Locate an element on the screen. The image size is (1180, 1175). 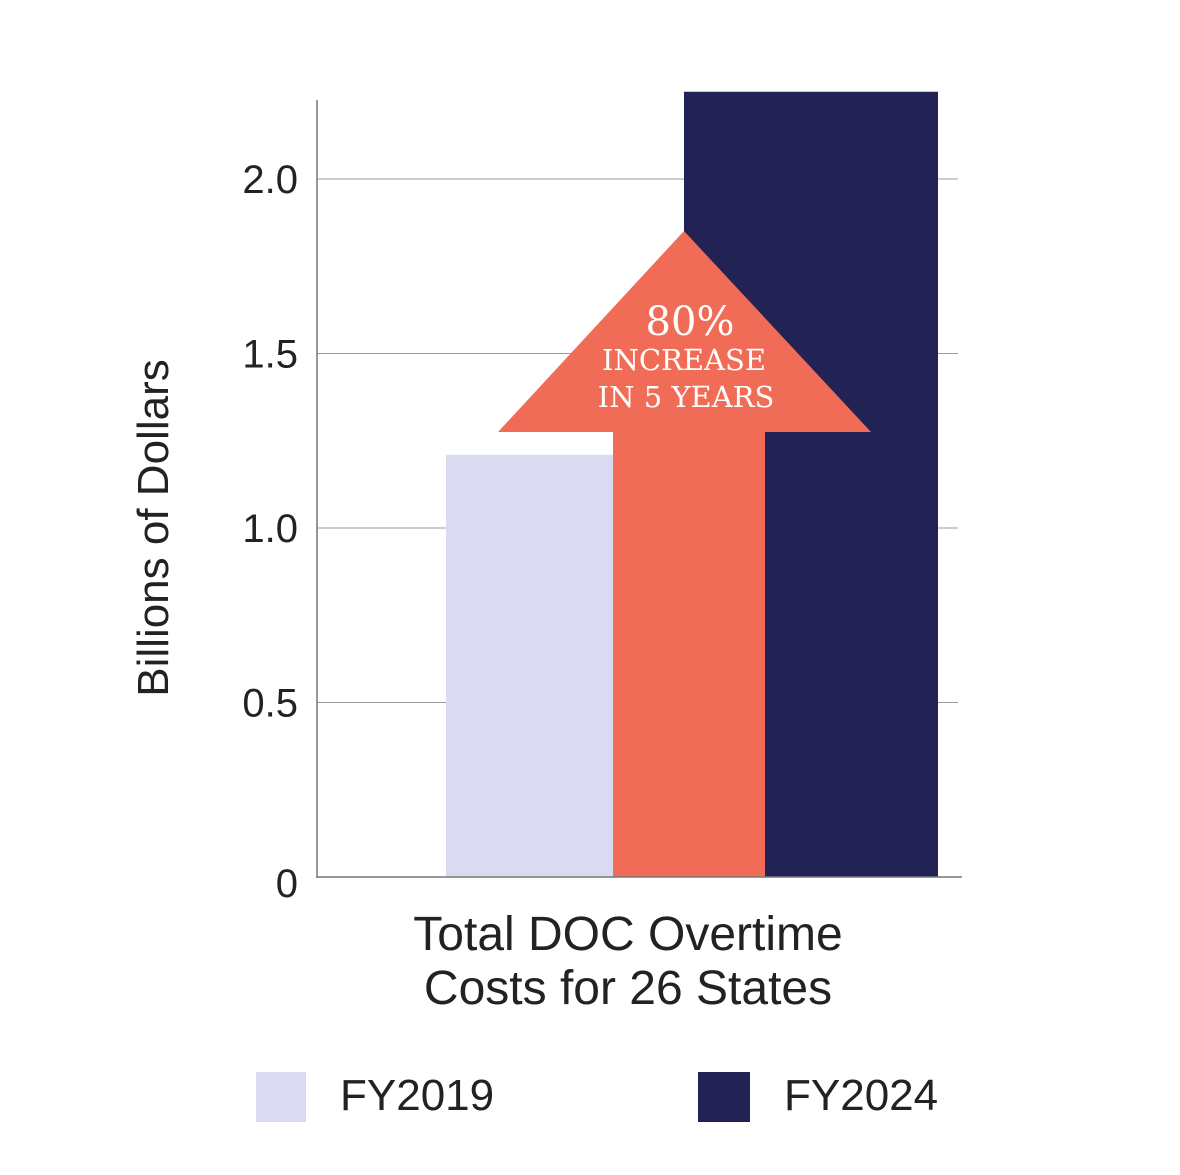
y-tick-label: 0 is located at coordinates (287, 884).